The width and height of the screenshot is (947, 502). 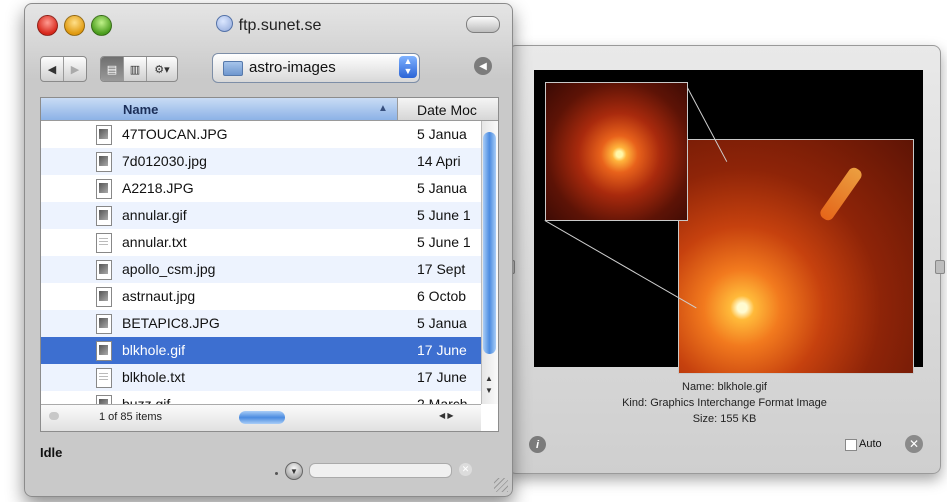 I want to click on column-view-button: ▥, so click(x=135, y=69).